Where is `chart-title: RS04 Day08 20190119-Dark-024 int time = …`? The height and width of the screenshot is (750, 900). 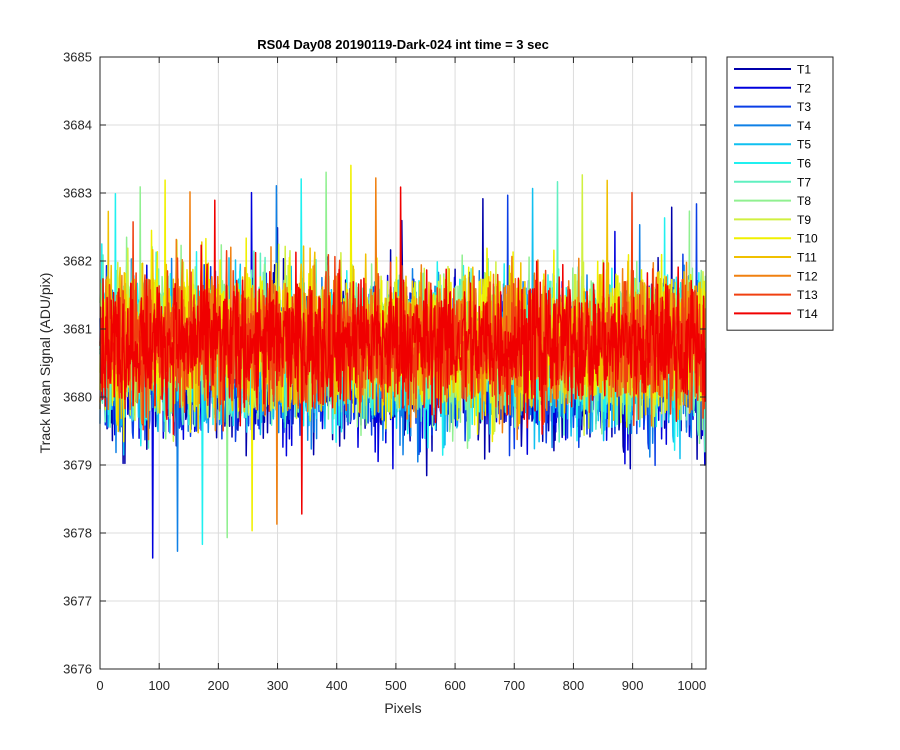
chart-title: RS04 Day08 20190119-Dark-024 int time = … is located at coordinates (403, 44).